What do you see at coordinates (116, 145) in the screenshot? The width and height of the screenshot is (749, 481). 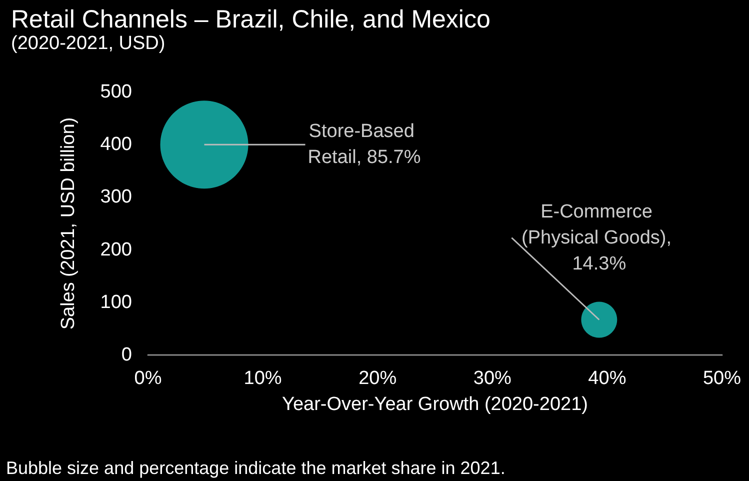 I see `y-tick-label: 400` at bounding box center [116, 145].